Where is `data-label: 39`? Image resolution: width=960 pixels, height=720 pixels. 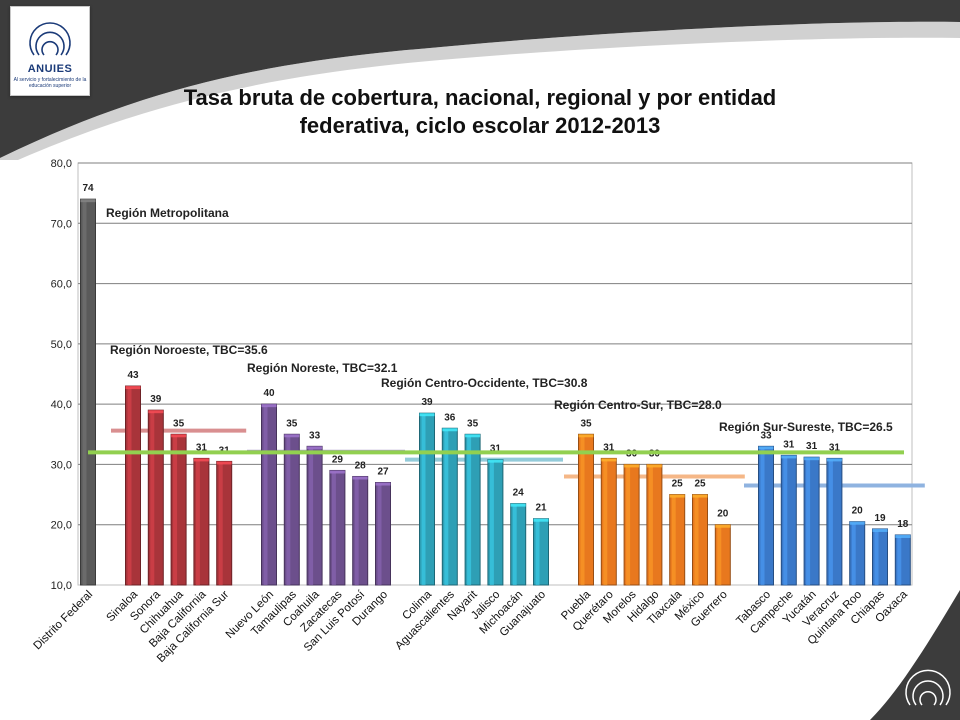 data-label: 39 is located at coordinates (427, 402).